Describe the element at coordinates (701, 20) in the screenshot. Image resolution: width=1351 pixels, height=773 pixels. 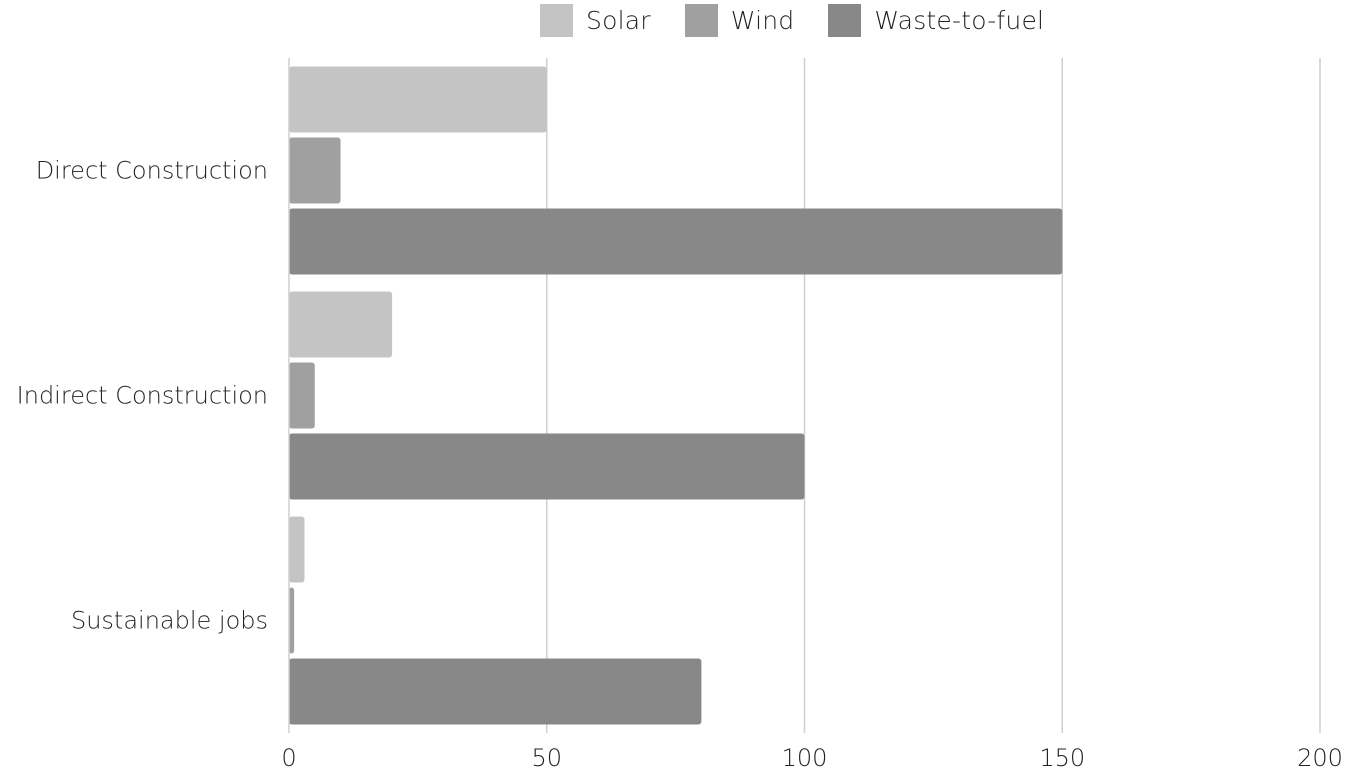
I see `legend-swatch-wind` at that location.